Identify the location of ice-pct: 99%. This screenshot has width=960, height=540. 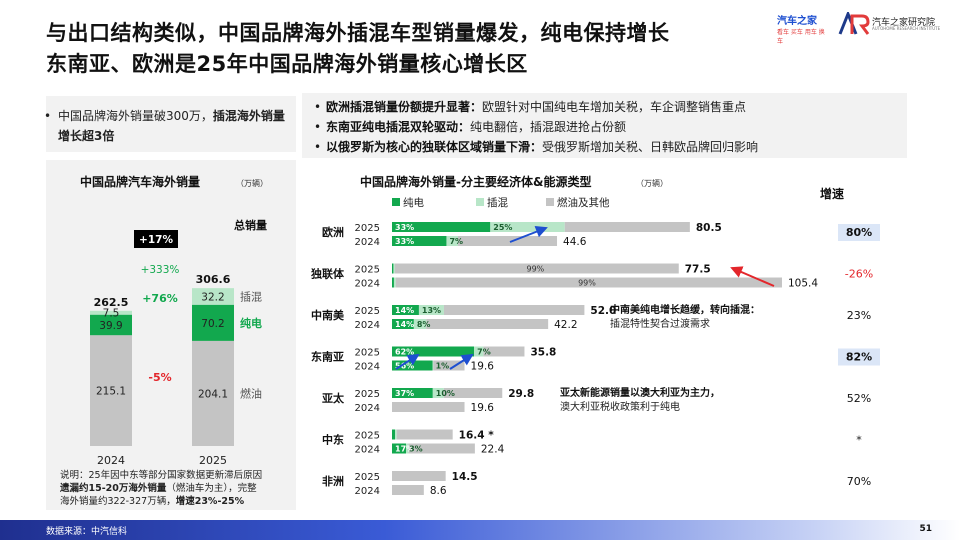
(535, 269).